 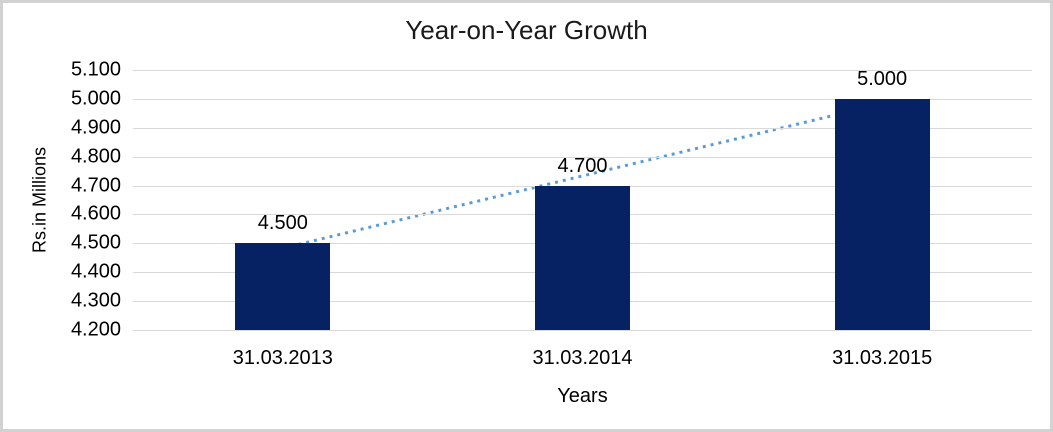 What do you see at coordinates (95, 300) in the screenshot?
I see `y-axis-tick-label: 4.300` at bounding box center [95, 300].